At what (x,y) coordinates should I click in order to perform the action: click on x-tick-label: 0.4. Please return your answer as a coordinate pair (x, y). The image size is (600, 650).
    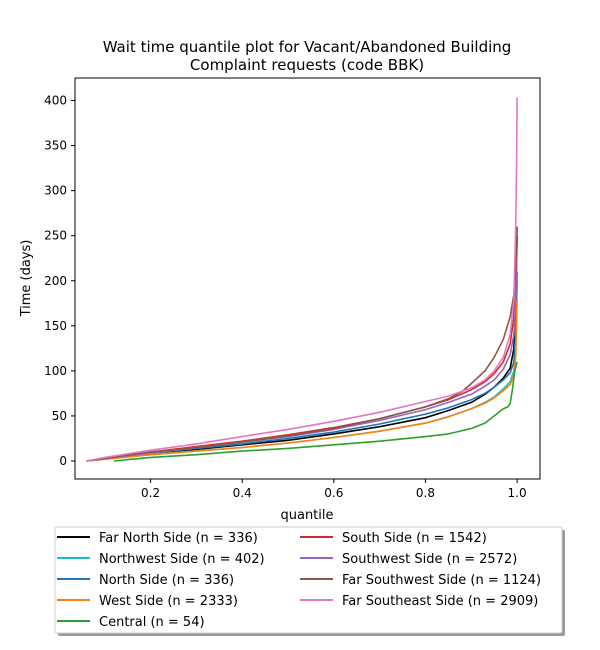
    Looking at the image, I should click on (242, 493).